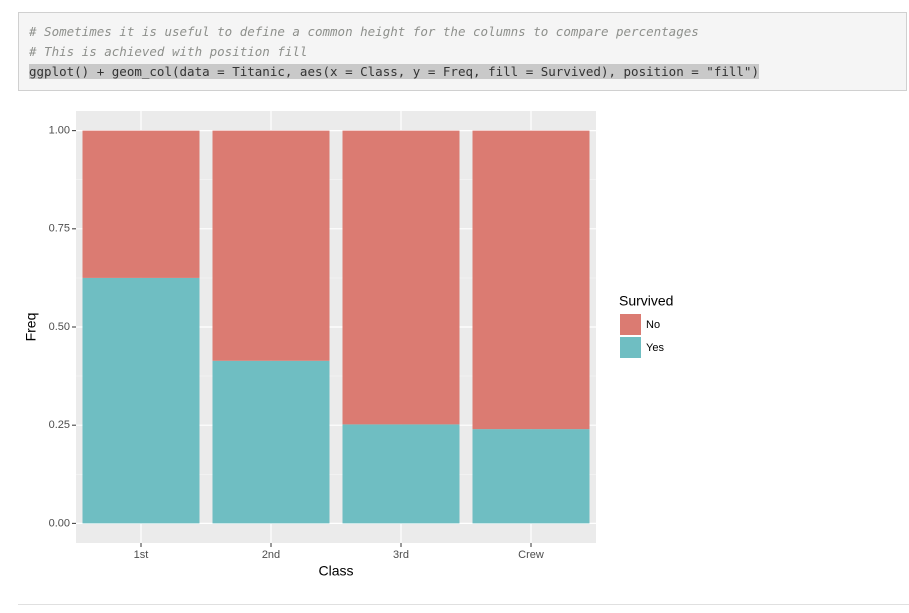 The image size is (909, 613). What do you see at coordinates (335, 571) in the screenshot?
I see `x-axis-title: Class` at bounding box center [335, 571].